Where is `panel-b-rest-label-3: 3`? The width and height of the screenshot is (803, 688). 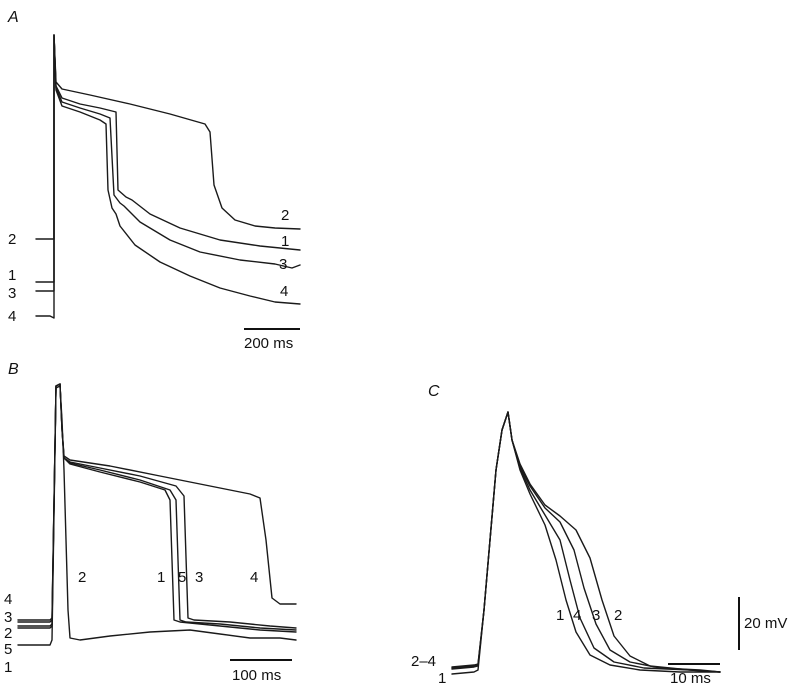 panel-b-rest-label-3: 3 is located at coordinates (8, 617).